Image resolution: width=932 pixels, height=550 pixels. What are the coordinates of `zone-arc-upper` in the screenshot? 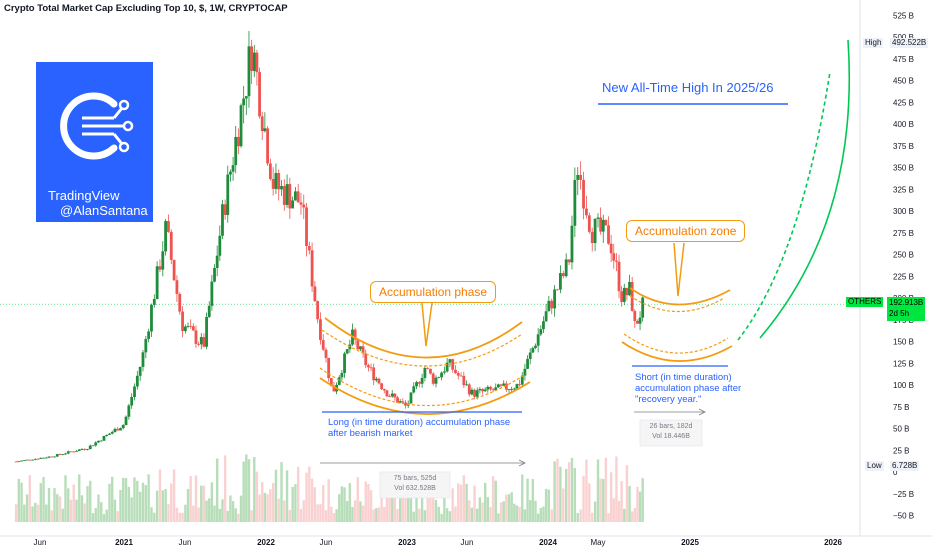 It's located at (680, 296).